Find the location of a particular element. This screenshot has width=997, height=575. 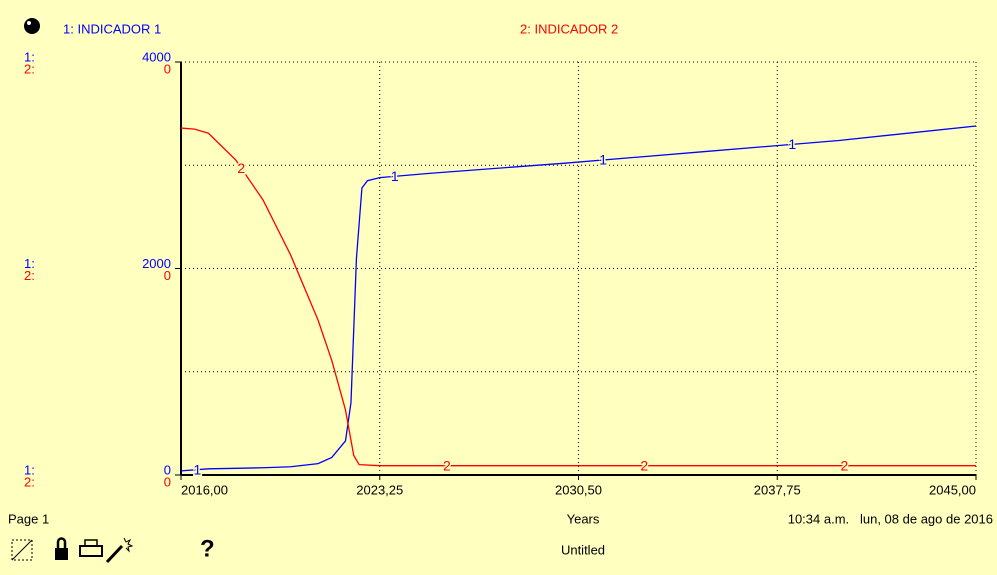

page-label: Page 1 is located at coordinates (28, 518).